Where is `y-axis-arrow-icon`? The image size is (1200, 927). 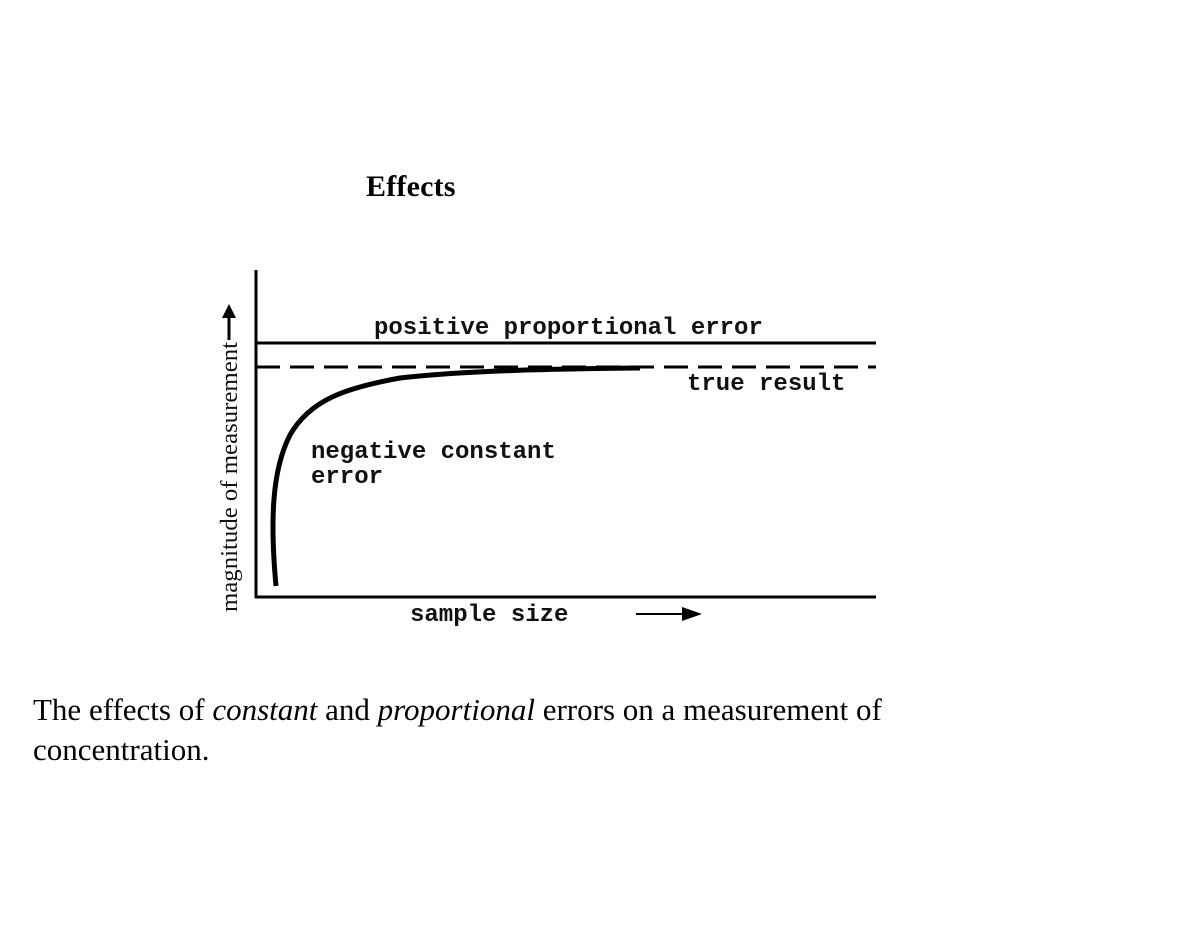
y-axis-arrow-icon is located at coordinates (229, 322).